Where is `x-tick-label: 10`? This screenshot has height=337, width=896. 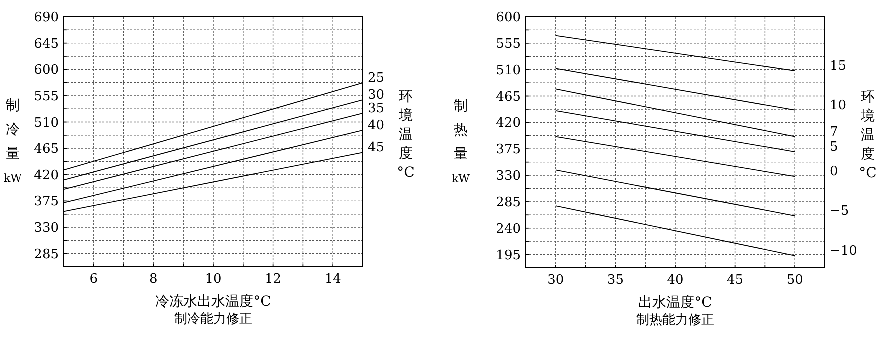 x-tick-label: 10 is located at coordinates (213, 279).